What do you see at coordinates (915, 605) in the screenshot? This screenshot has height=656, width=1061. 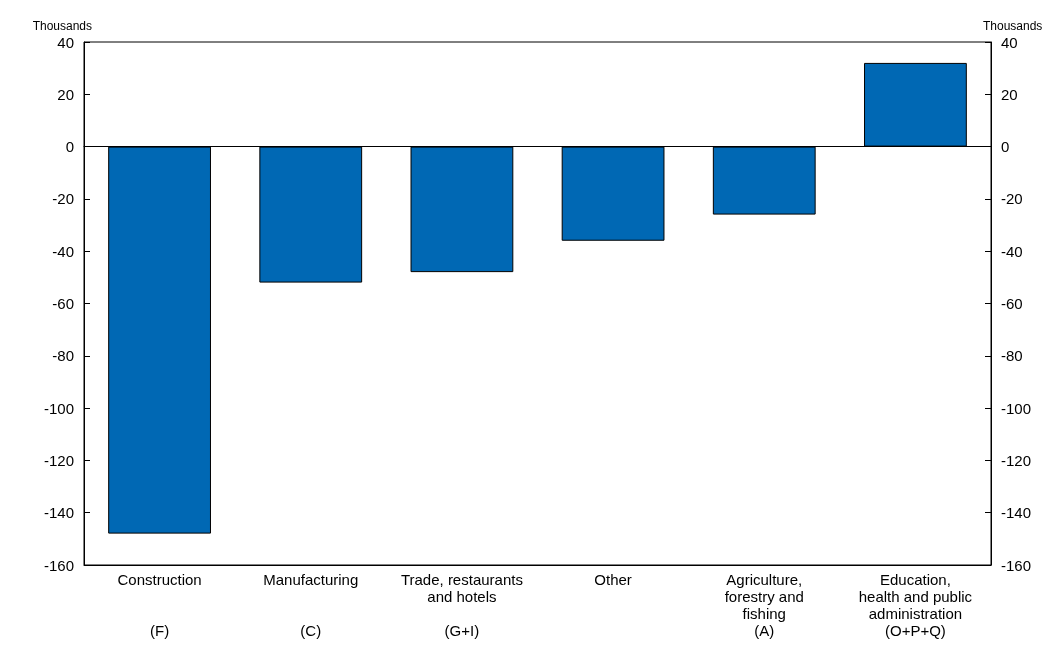 I see `x-tick-label: Education, health and public administration (O+P+Q)` at bounding box center [915, 605].